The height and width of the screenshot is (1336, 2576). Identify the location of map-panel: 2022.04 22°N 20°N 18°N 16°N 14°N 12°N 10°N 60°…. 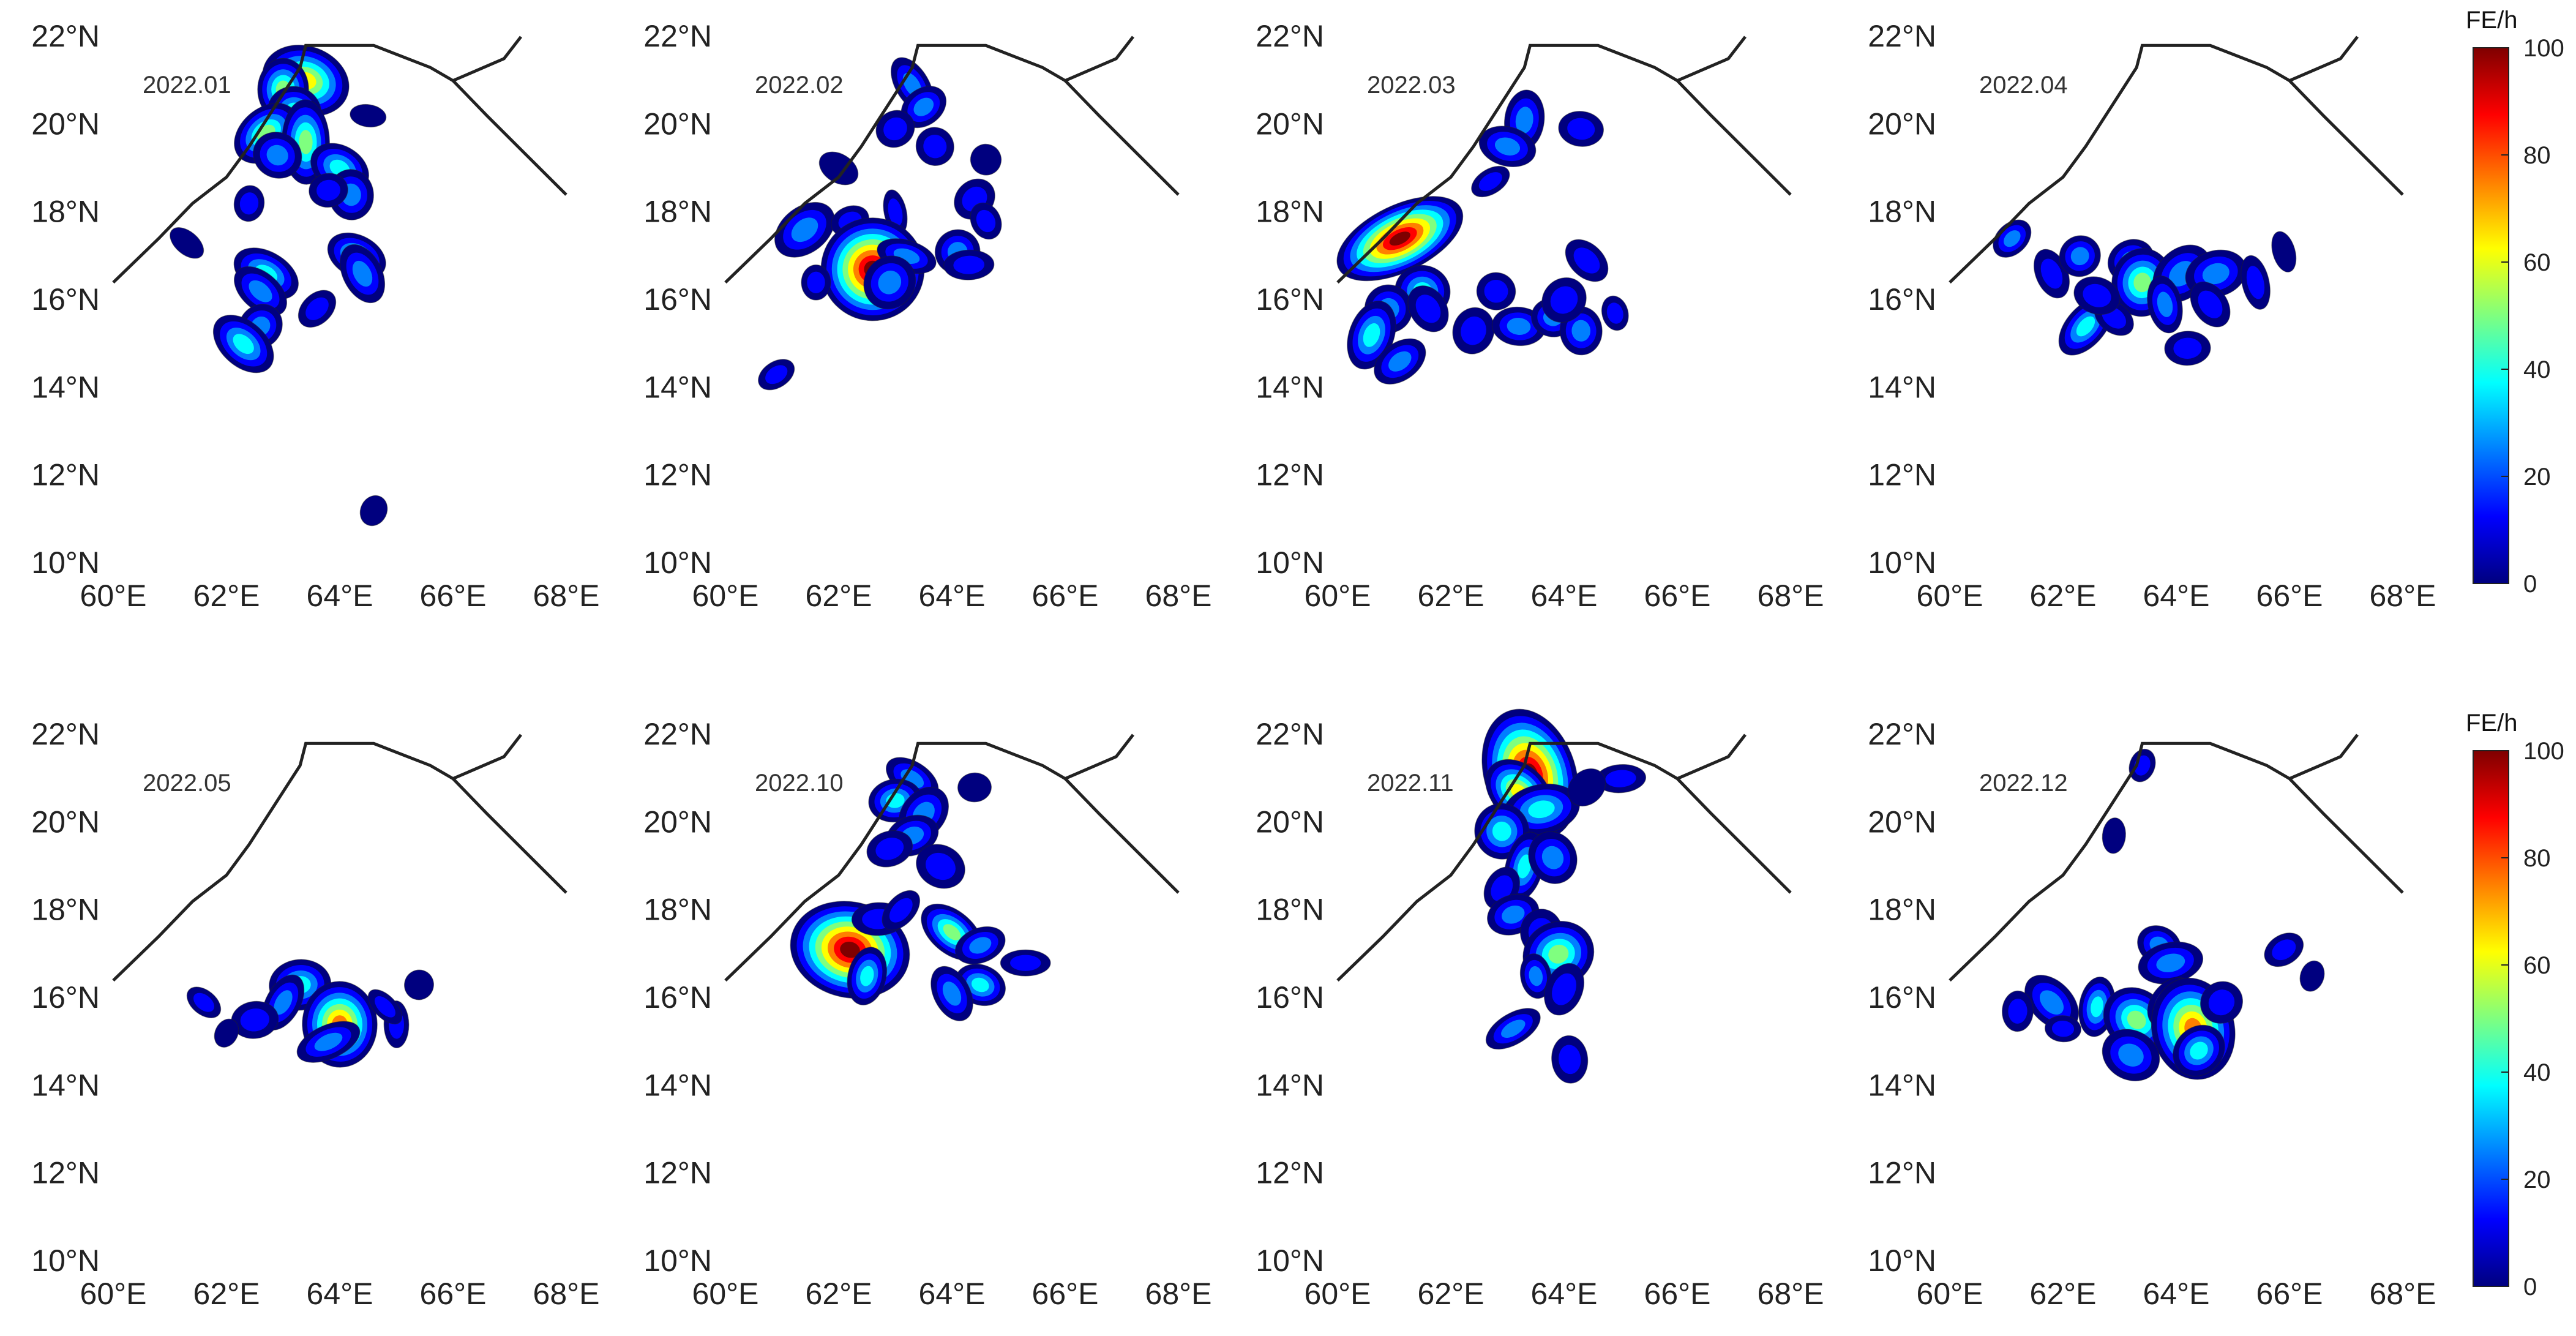
(2152, 316).